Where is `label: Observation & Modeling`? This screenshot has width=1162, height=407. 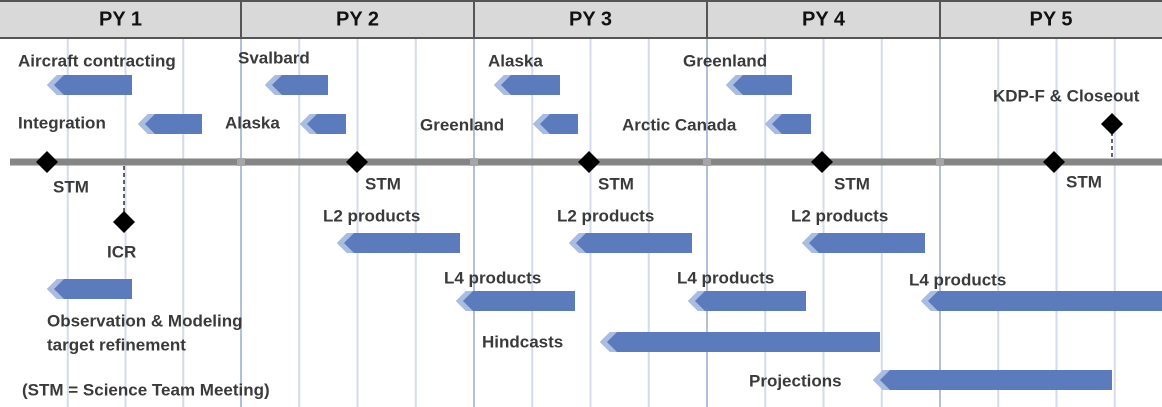 label: Observation & Modeling is located at coordinates (145, 320).